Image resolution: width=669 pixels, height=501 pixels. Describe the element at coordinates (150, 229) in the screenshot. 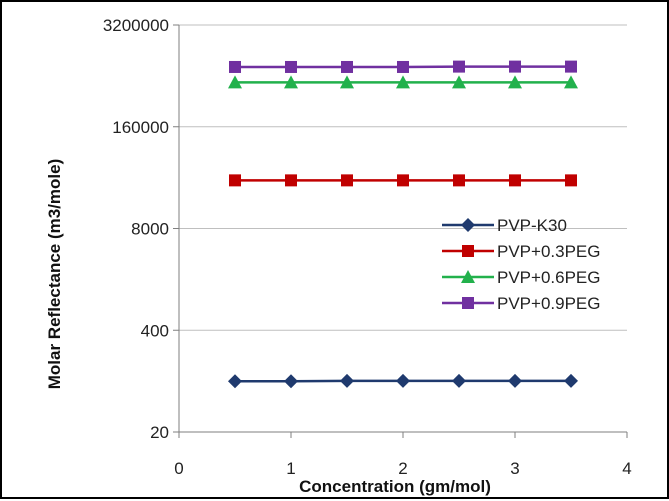

I see `y-tick-label: 8000` at that location.